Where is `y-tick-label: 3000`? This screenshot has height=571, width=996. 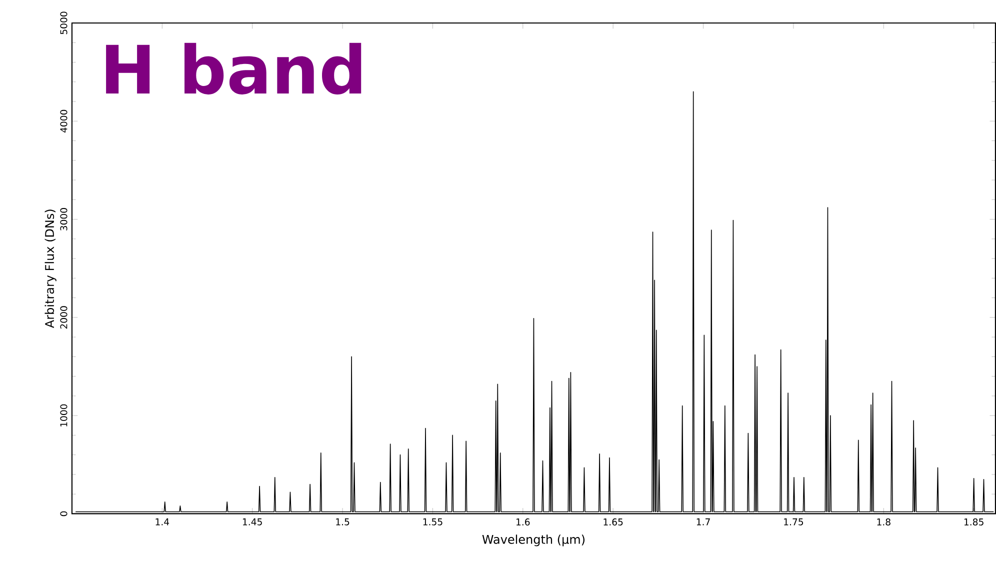
y-tick-label: 3000 is located at coordinates (64, 219).